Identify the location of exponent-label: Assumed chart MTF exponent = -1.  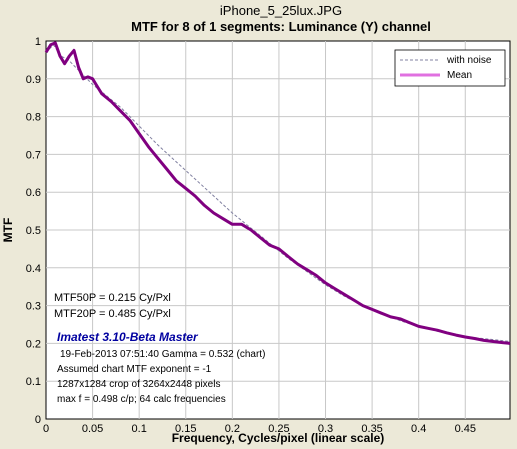
(134, 369).